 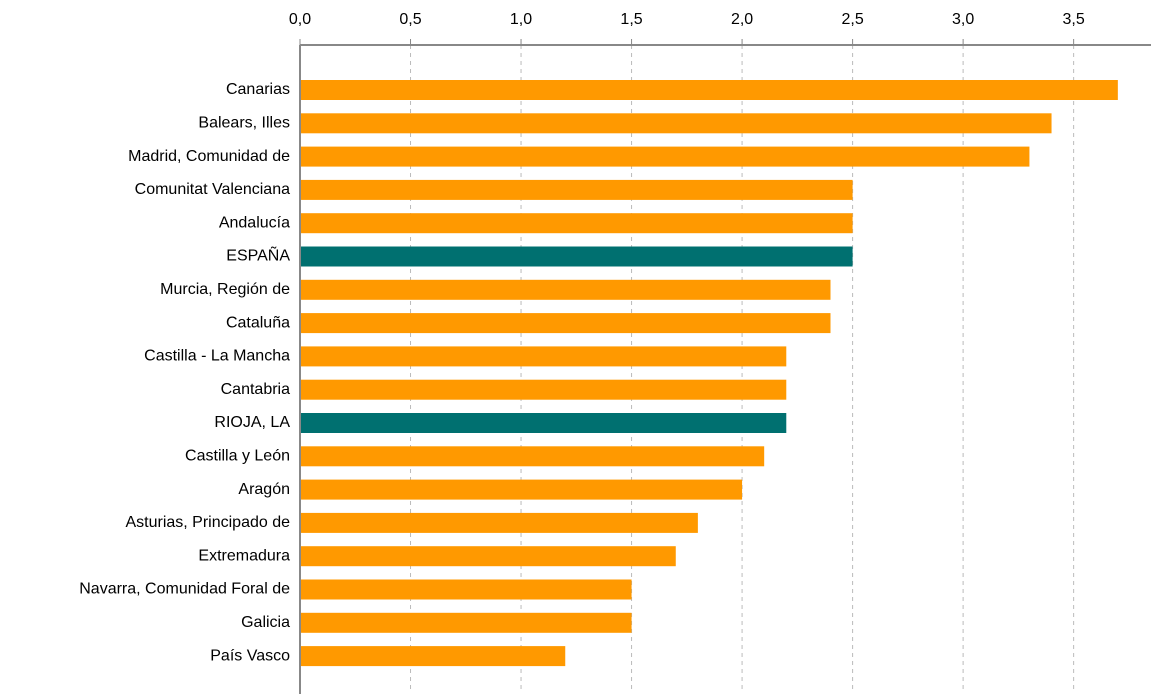 I want to click on y-tick-label: Cantabria, so click(x=255, y=389).